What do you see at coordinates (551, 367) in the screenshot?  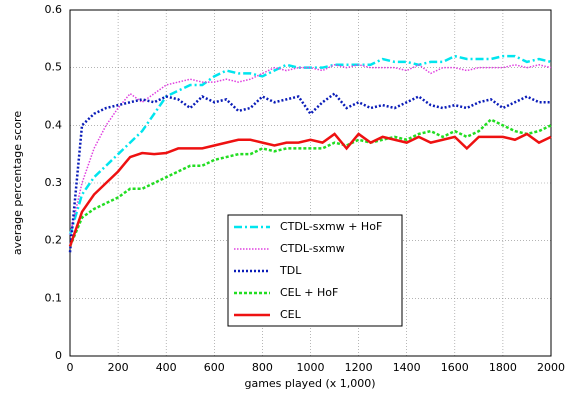 I see `x-tick-label: 2000` at bounding box center [551, 367].